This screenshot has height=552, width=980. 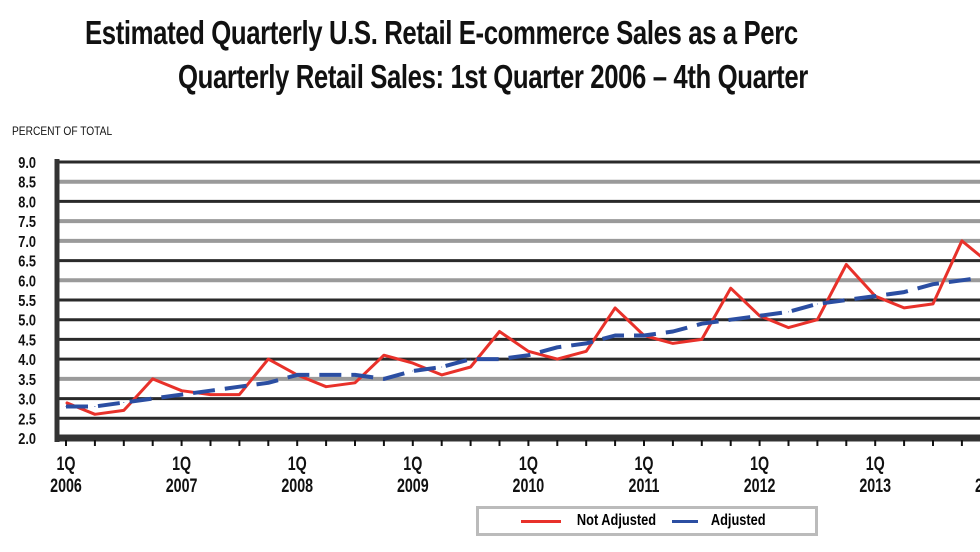 I want to click on y-tick-label: 8.0, so click(x=27, y=203).